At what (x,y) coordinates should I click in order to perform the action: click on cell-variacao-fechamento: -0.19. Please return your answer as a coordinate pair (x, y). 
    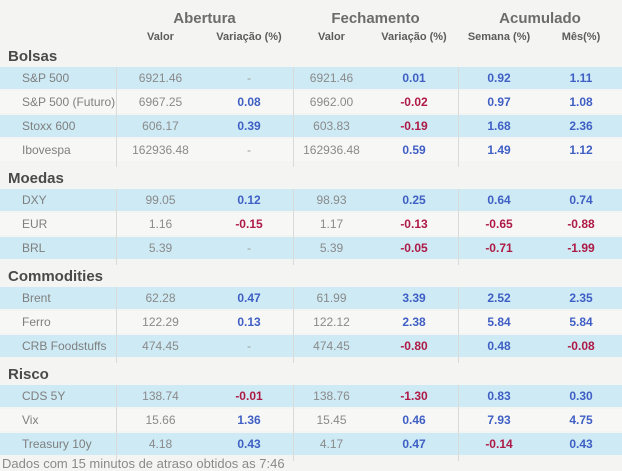
    Looking at the image, I should click on (414, 126).